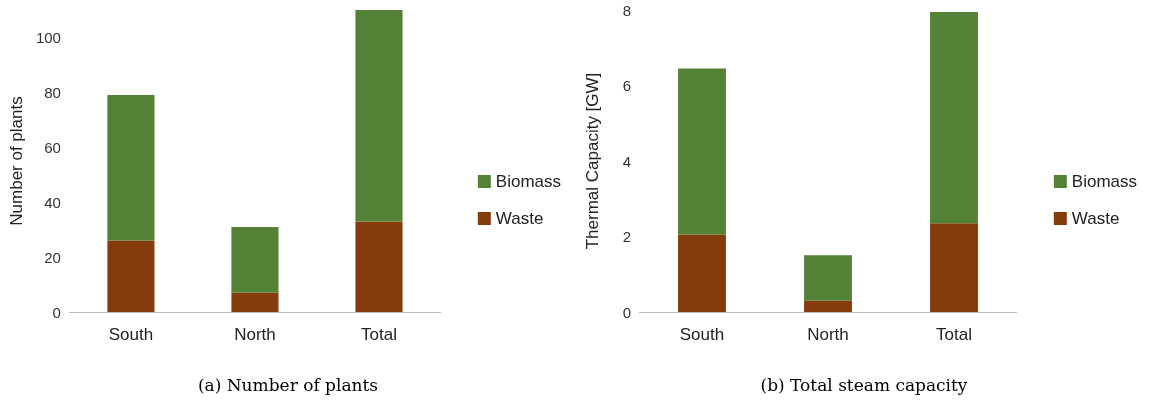 This screenshot has height=400, width=1153. I want to click on y-axis-title: Number of plants, so click(16, 161).